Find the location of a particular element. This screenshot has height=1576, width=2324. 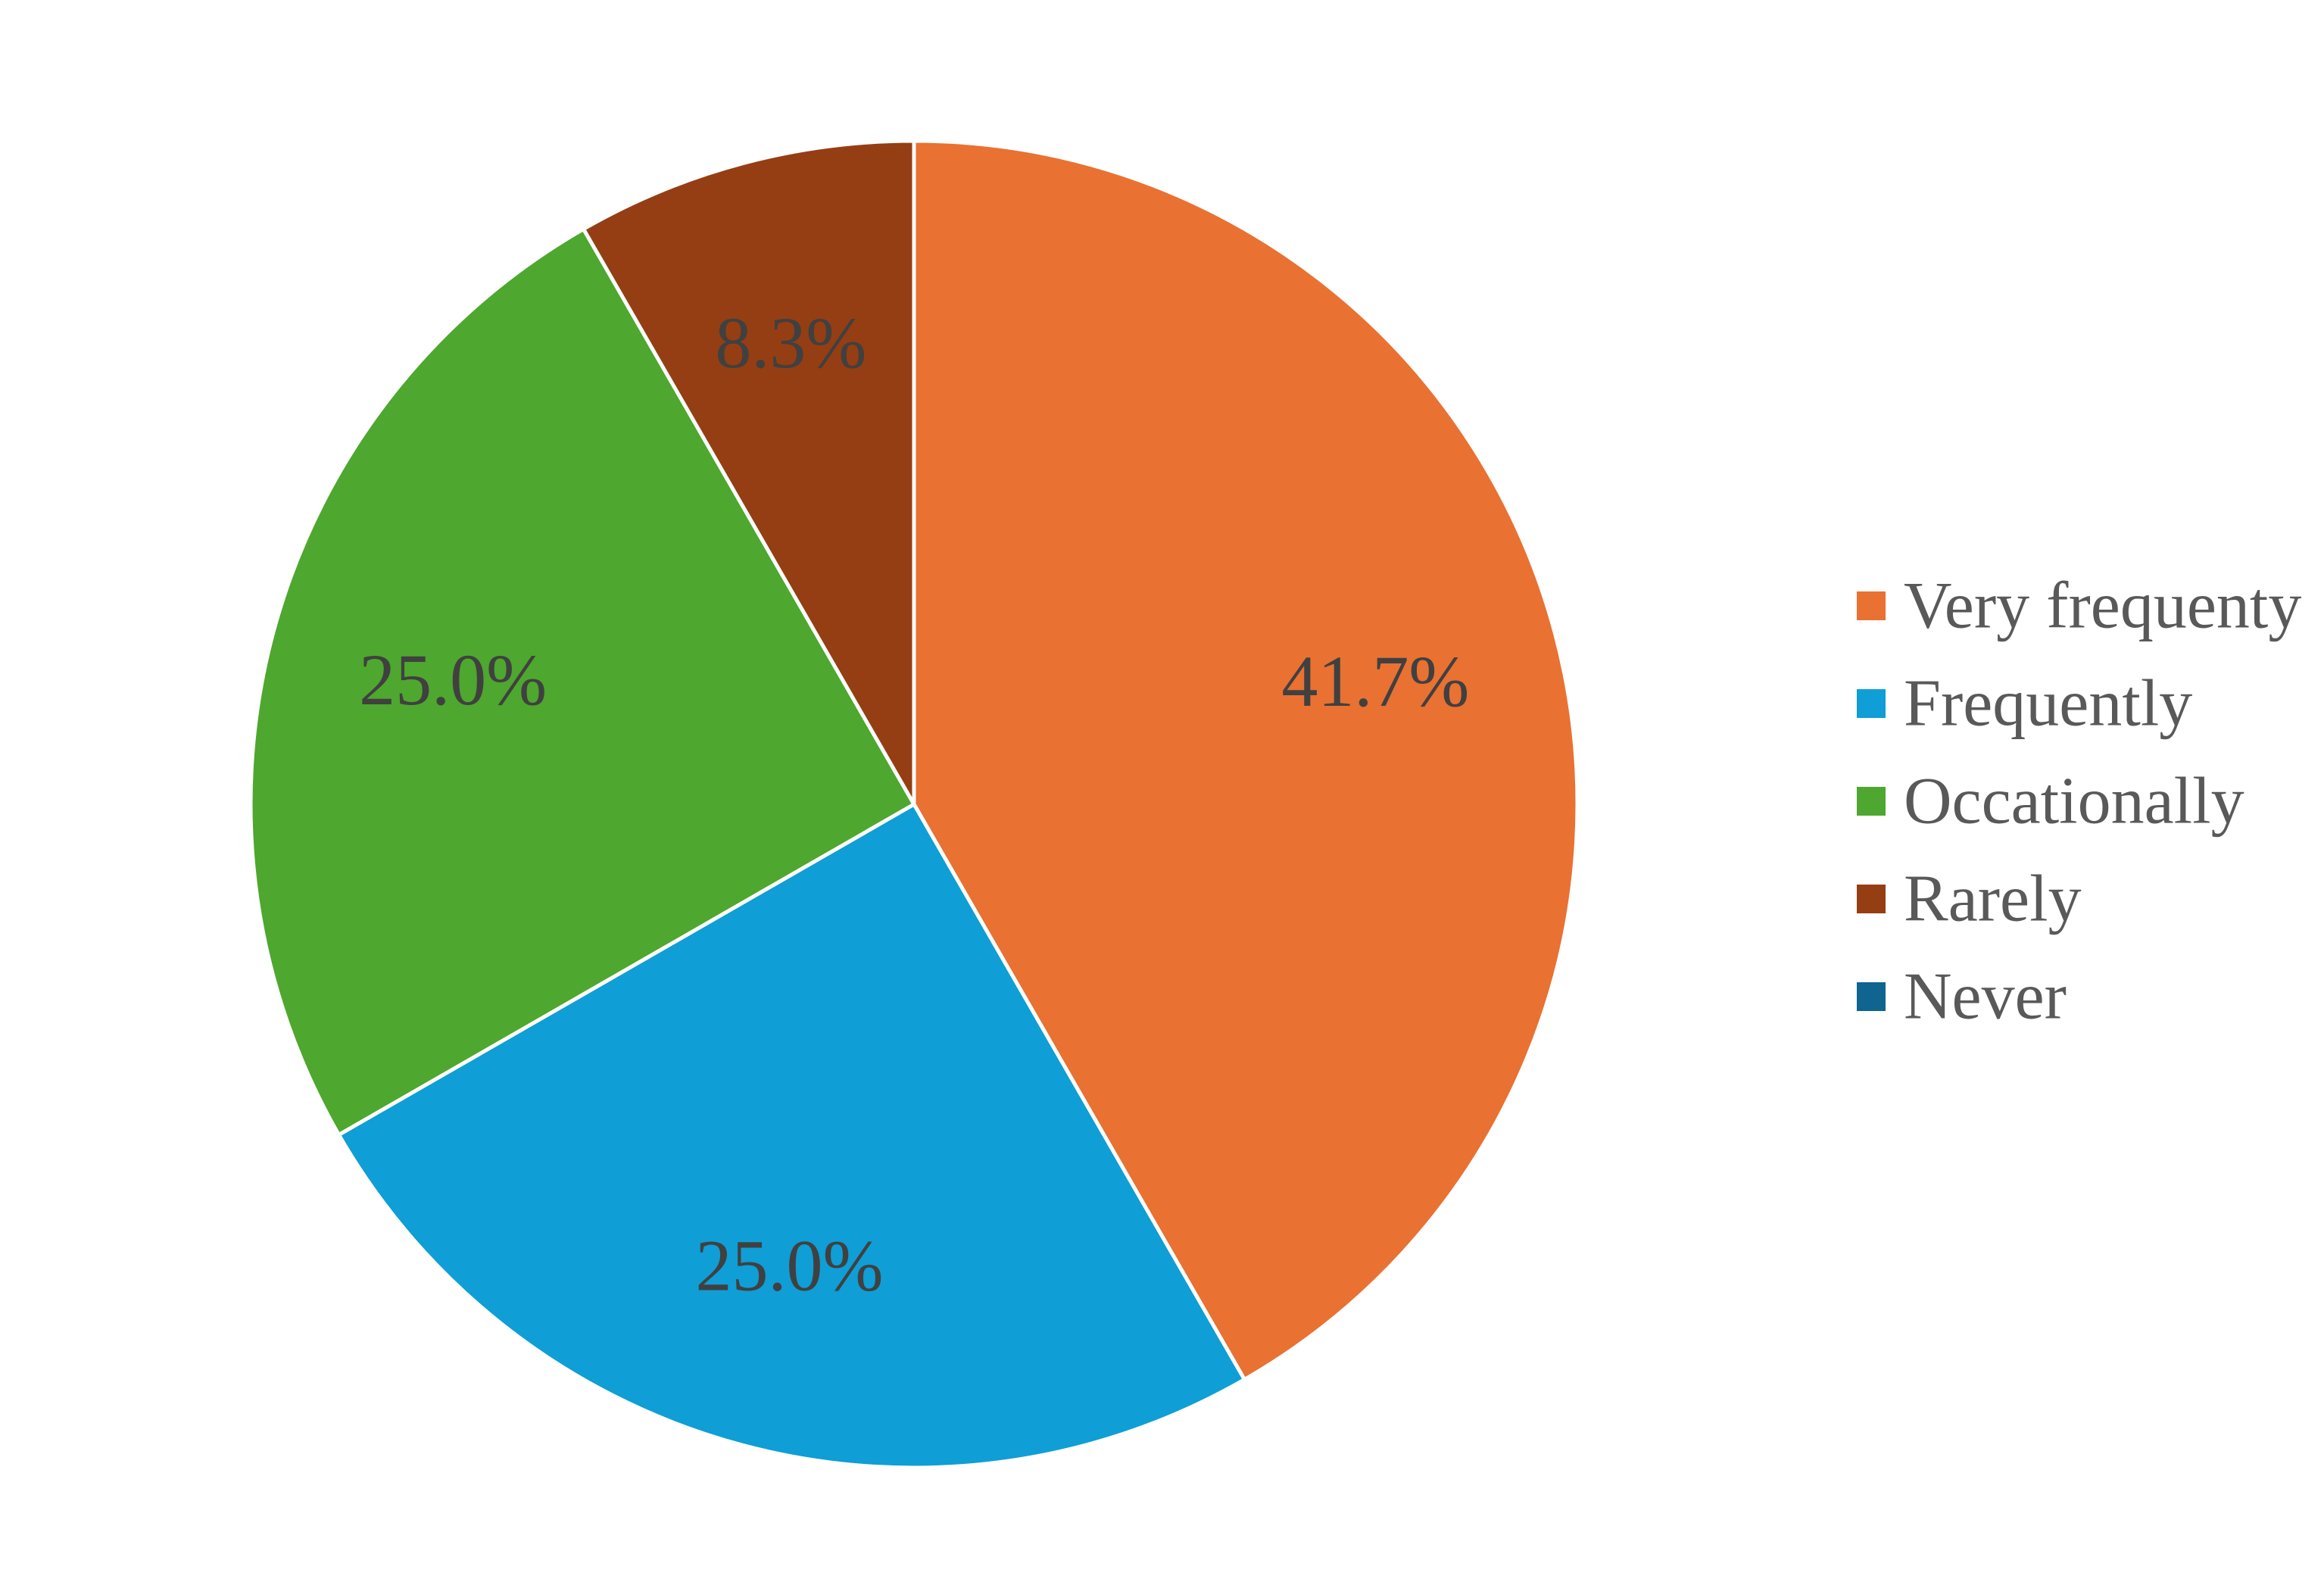

data-label-3: 8.3% is located at coordinates (790, 342).